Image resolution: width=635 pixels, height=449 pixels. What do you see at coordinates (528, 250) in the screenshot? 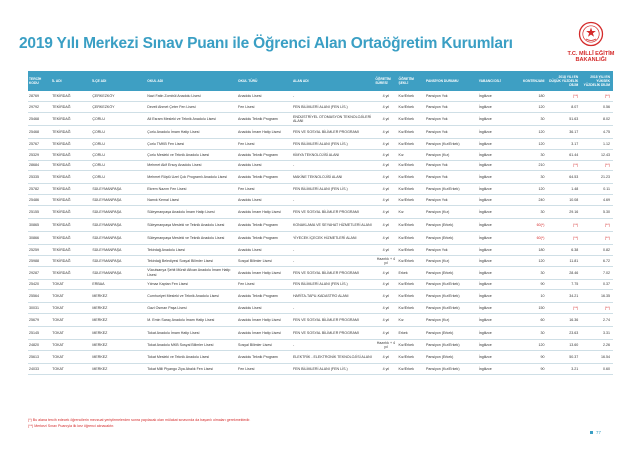
I see `cell-kontenjani: 180` at bounding box center [528, 250].